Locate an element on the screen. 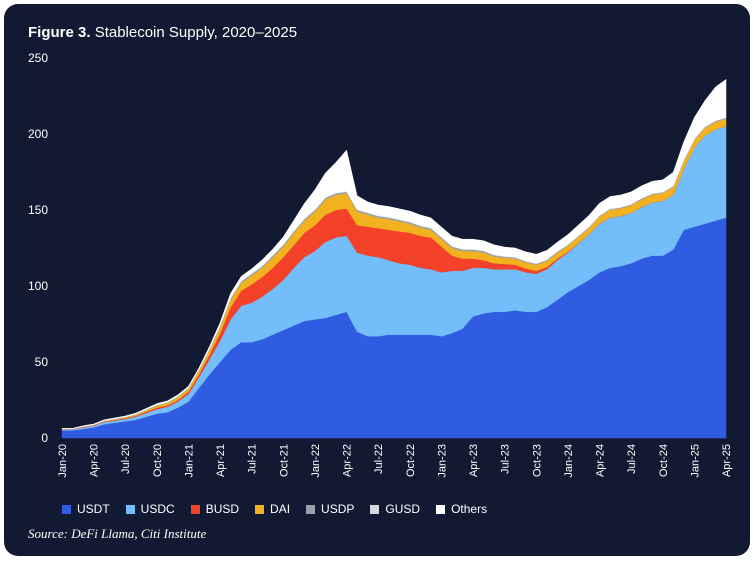 This screenshot has width=754, height=562. y-tick-label: 150 is located at coordinates (38, 210).